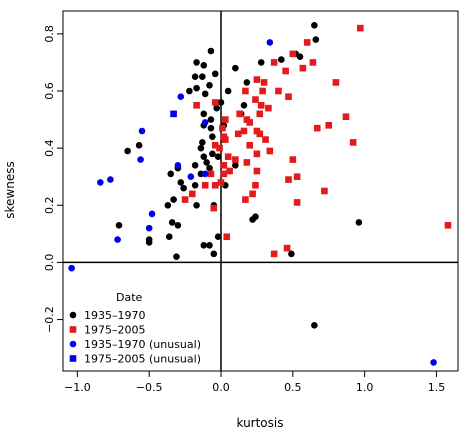  Describe the element at coordinates (254, 382) in the screenshot. I see `x-axis: −1.0 −0.5 0.0 0.5 1.0 1.5` at that location.